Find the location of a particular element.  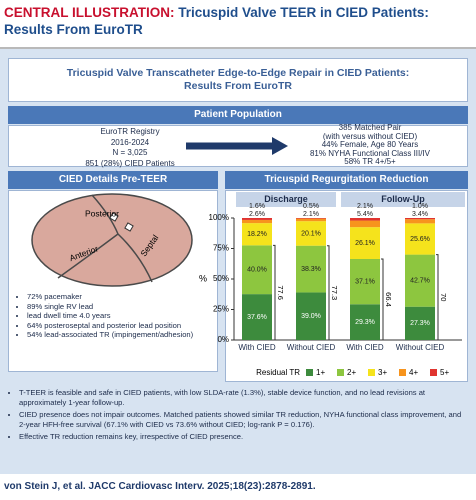

value-label: 1.0% is located at coordinates (420, 206).